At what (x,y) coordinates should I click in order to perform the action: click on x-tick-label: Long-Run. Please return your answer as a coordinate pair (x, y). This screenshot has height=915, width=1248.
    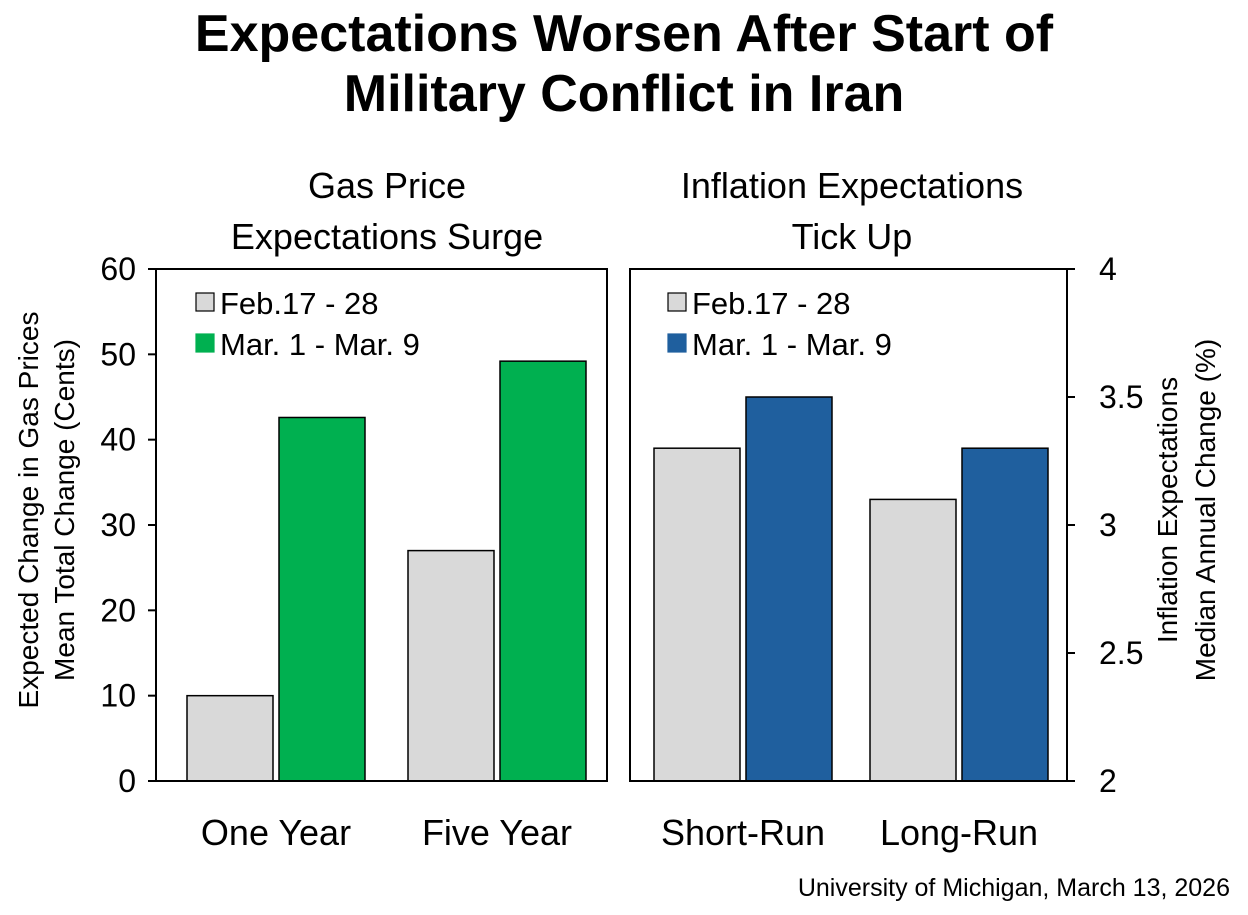
    Looking at the image, I should click on (959, 832).